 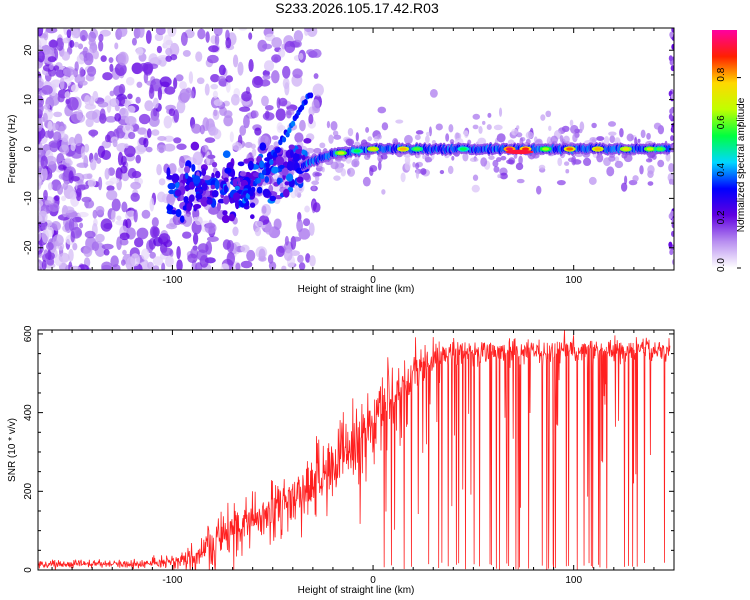 What do you see at coordinates (573, 280) in the screenshot?
I see `spectrogram-x-tick-label: 100` at bounding box center [573, 280].